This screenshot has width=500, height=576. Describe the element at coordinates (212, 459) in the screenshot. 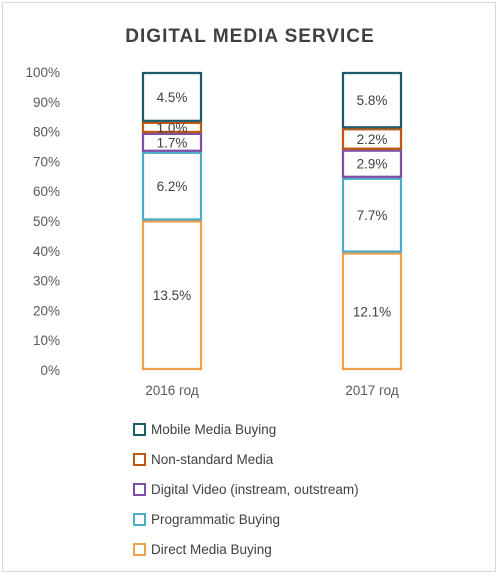

I see `legend-label: Non-standard Media` at that location.